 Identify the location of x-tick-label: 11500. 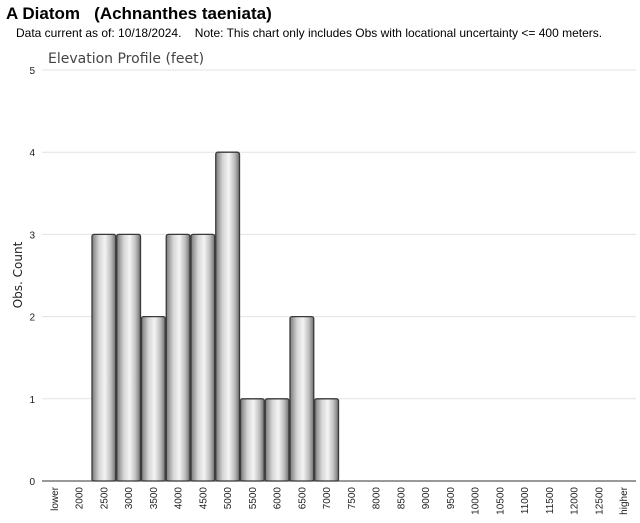
(550, 501).